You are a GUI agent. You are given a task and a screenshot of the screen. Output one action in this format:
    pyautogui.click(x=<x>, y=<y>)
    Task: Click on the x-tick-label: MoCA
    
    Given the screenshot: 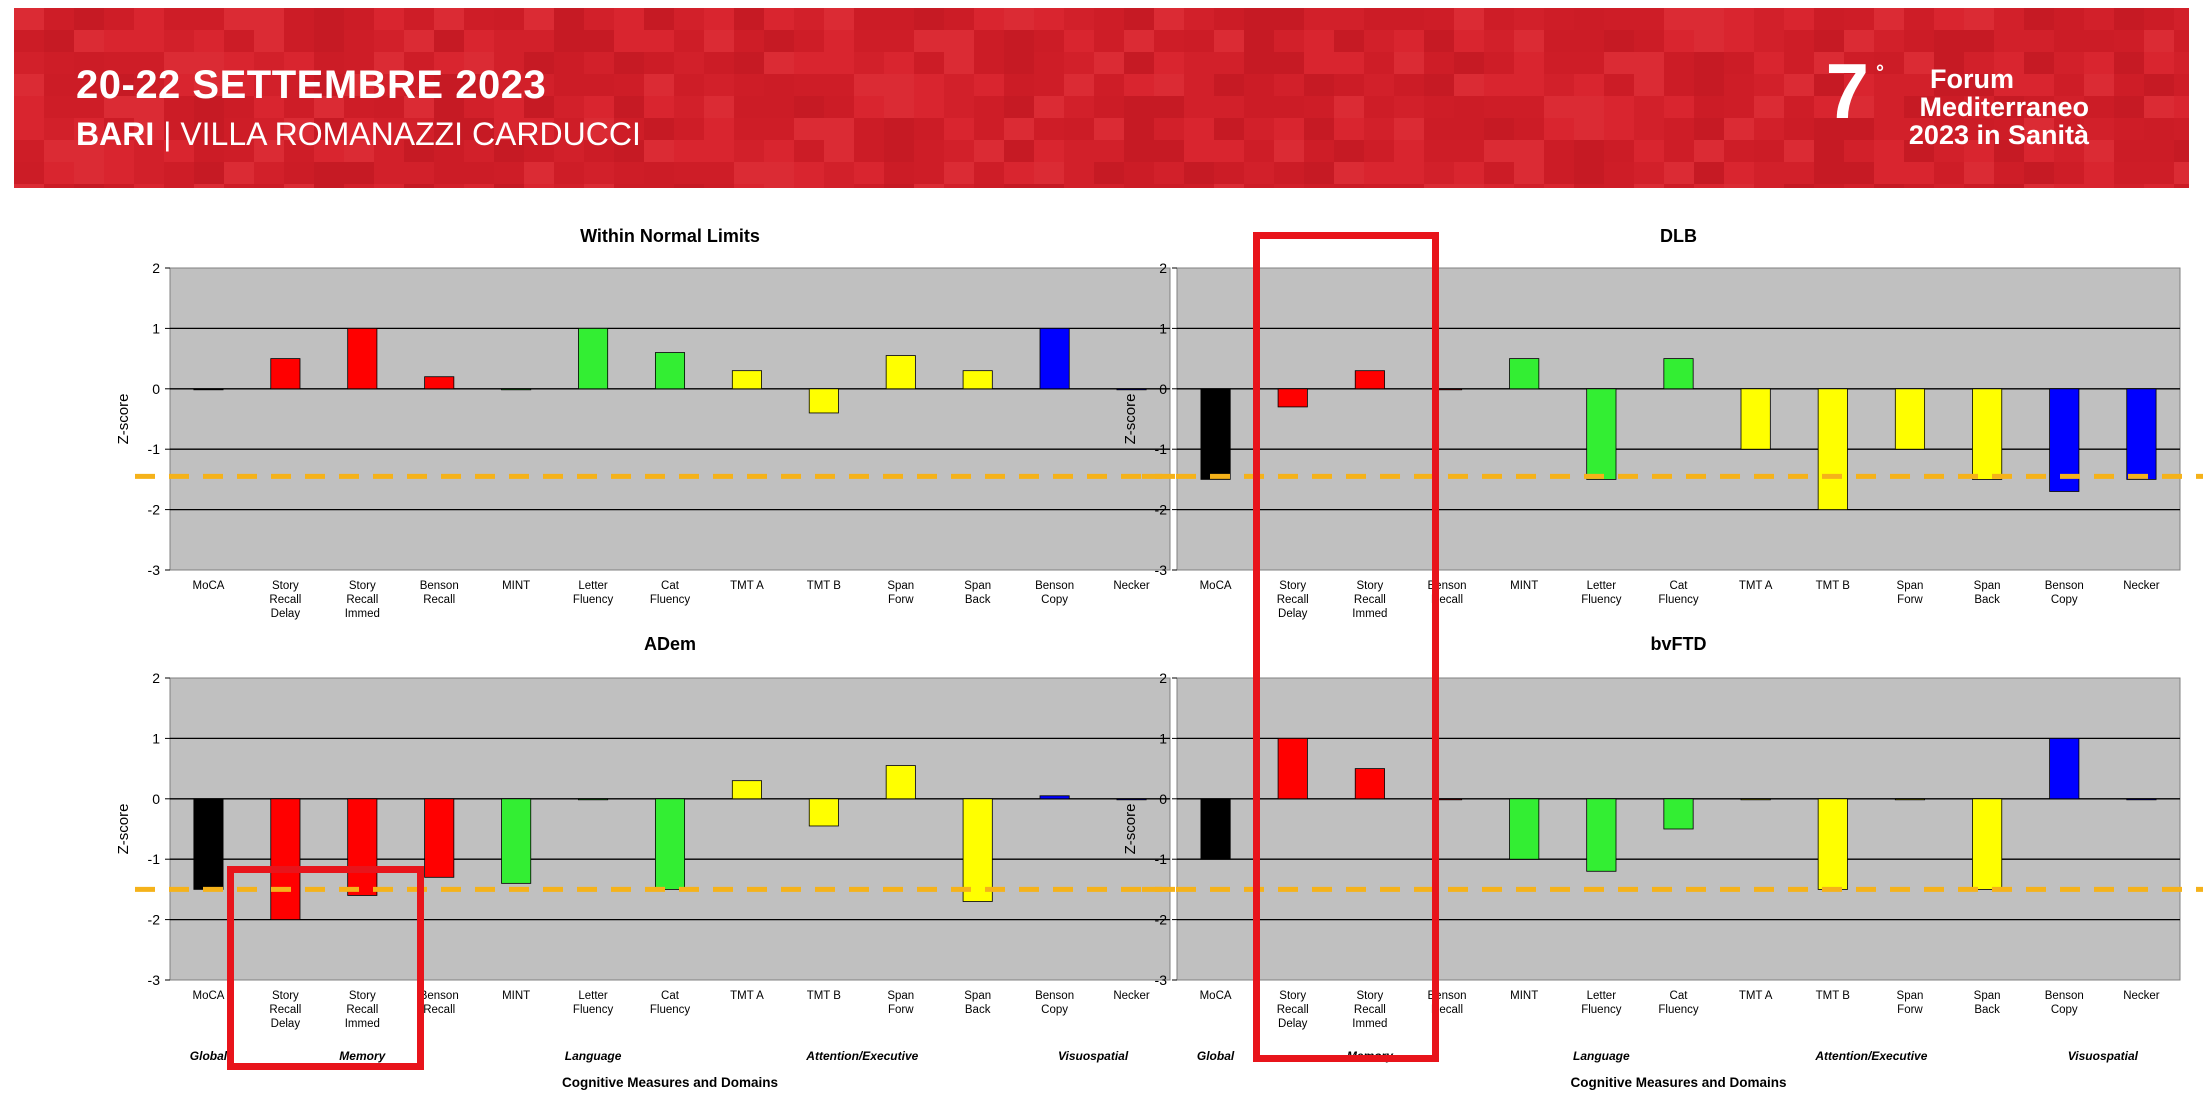 What is the action you would take?
    pyautogui.click(x=208, y=996)
    